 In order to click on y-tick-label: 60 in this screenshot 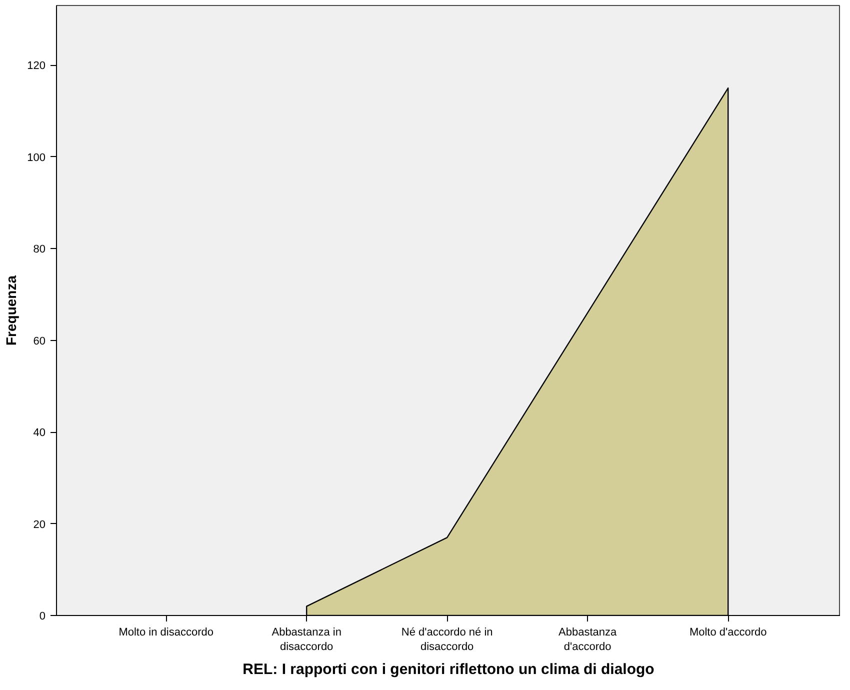, I will do `click(39, 341)`.